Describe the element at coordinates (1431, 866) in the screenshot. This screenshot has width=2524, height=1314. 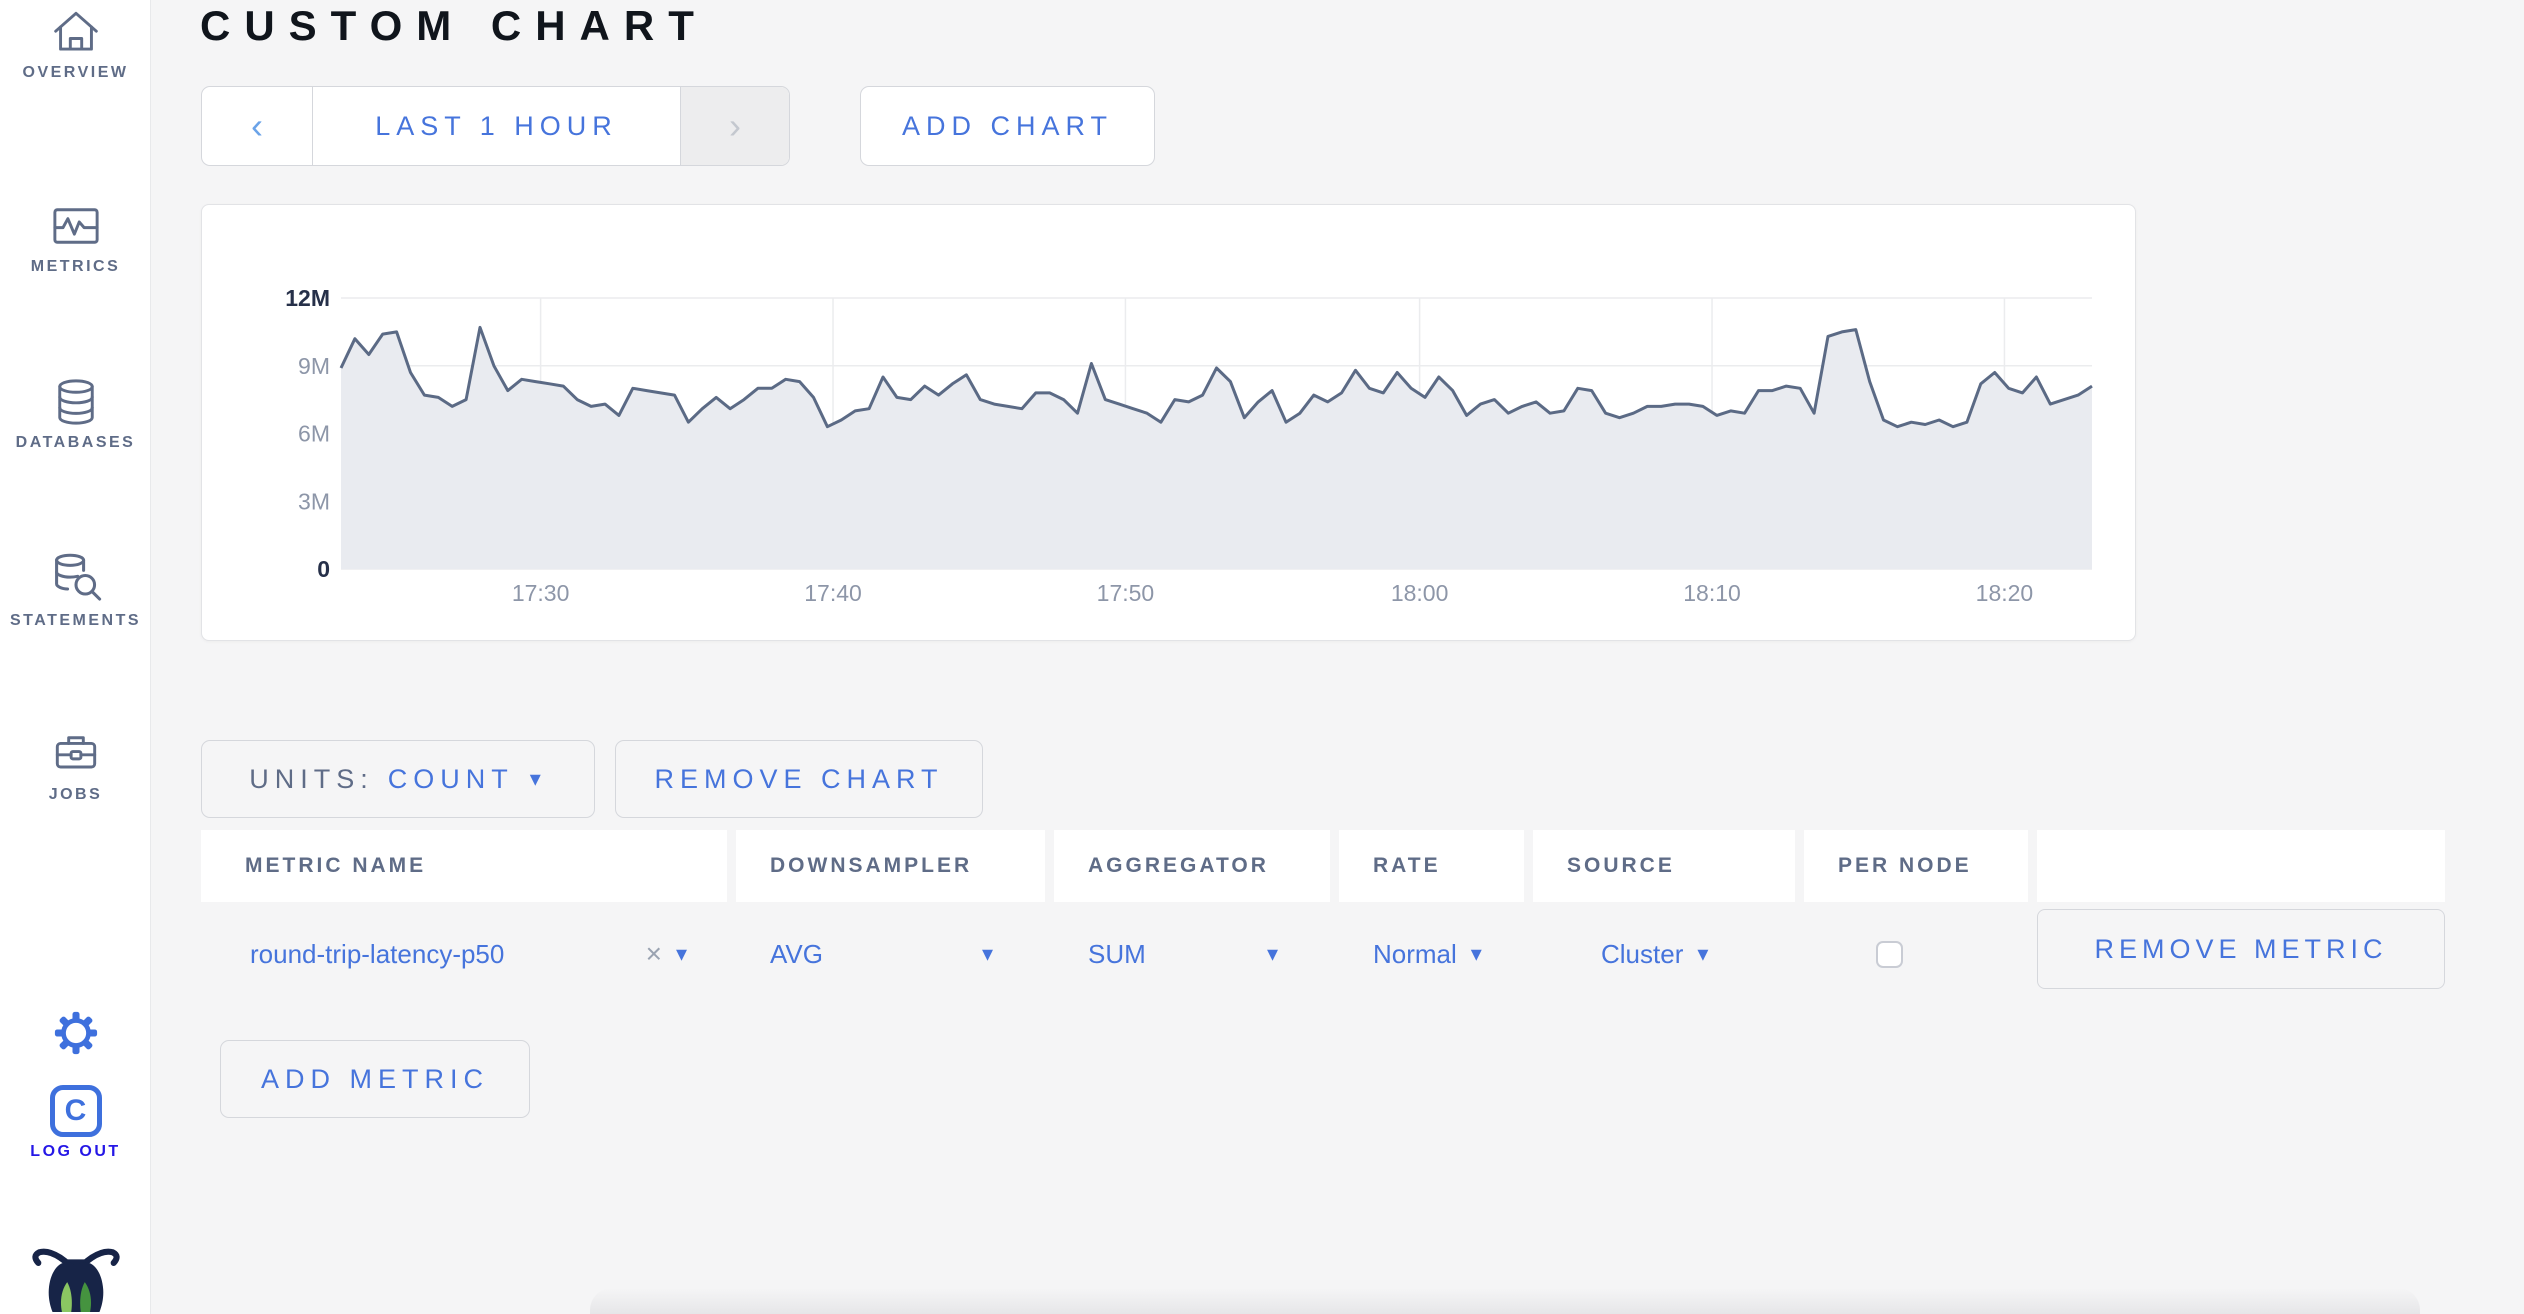
I see `column-header-rate: RATE` at that location.